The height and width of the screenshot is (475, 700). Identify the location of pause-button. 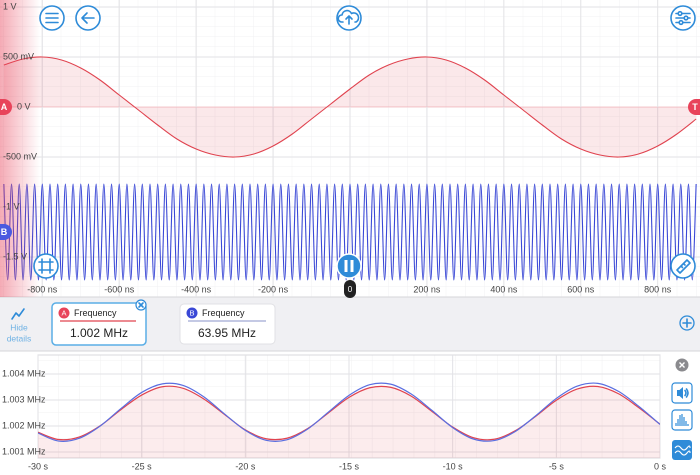
(349, 266).